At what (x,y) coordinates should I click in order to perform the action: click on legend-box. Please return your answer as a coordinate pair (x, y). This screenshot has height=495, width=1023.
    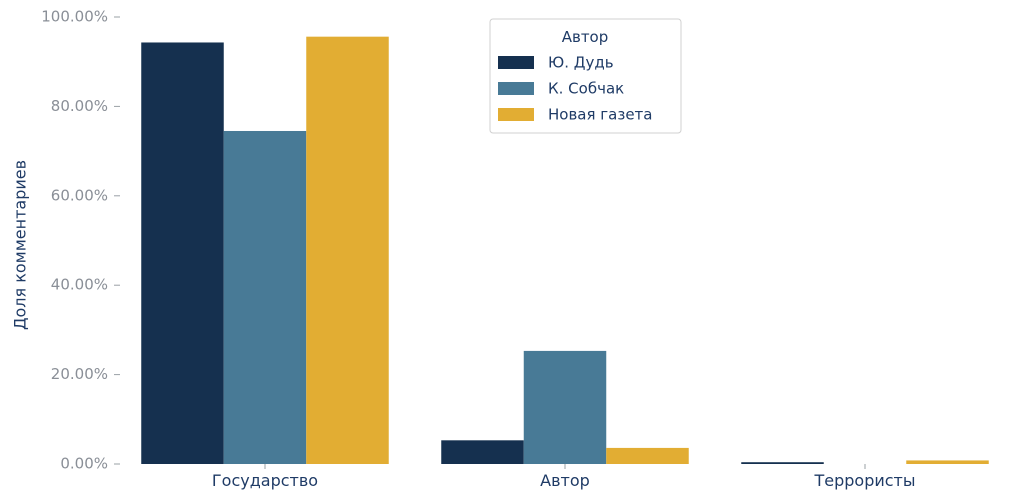
    Looking at the image, I should click on (585, 76).